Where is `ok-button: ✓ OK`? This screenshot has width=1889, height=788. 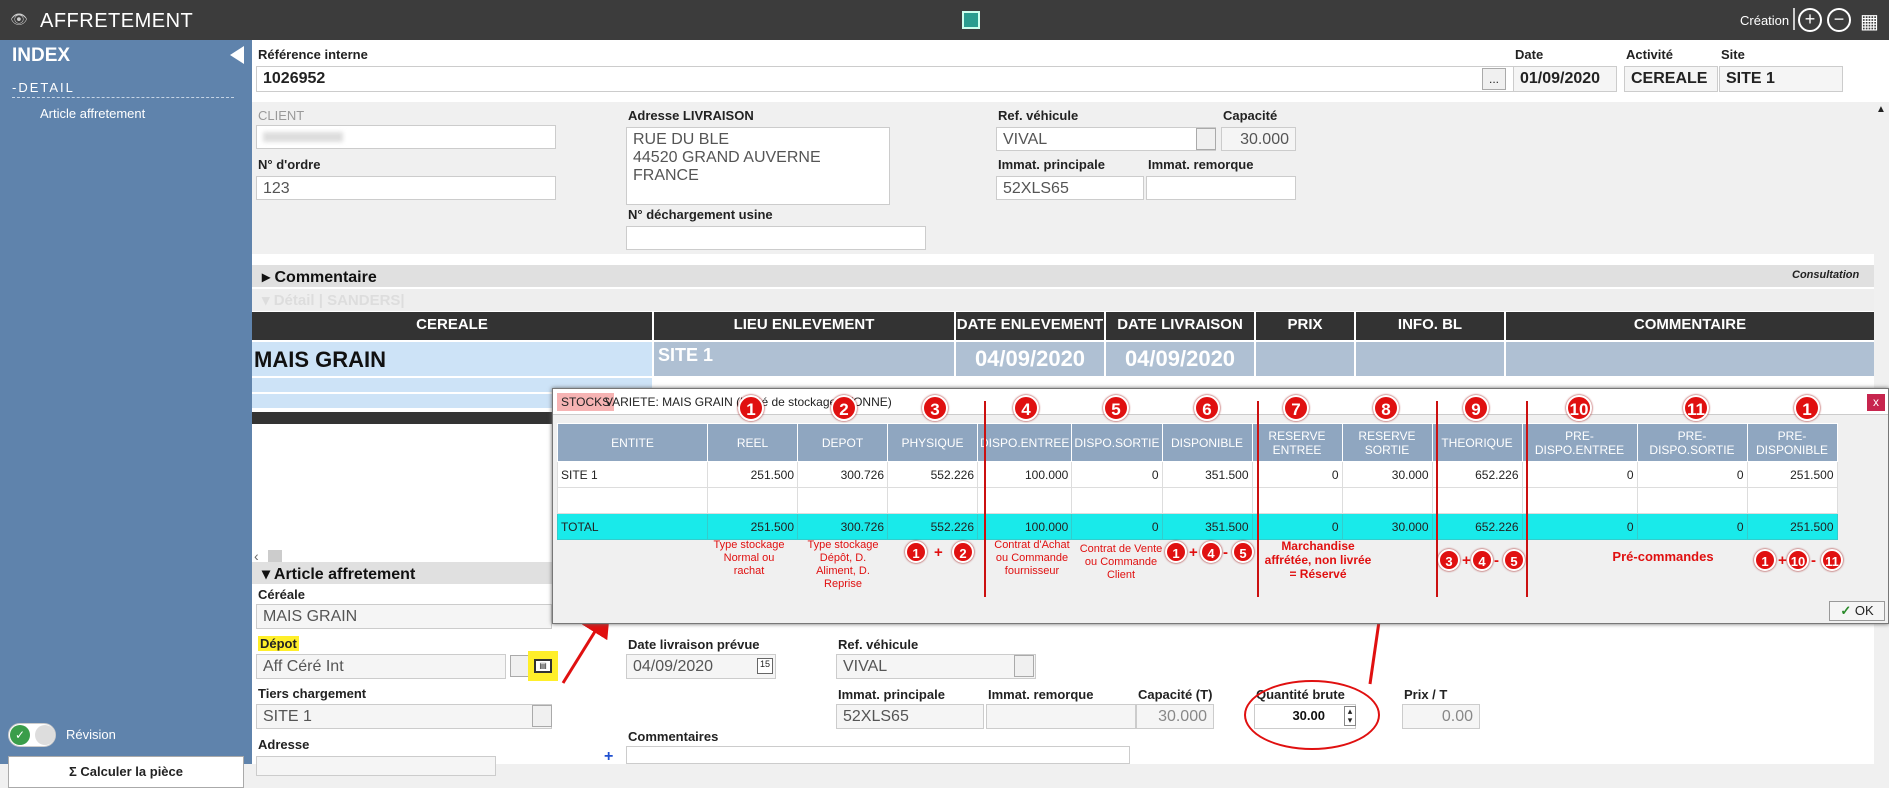
ok-button: ✓ OK is located at coordinates (1857, 611).